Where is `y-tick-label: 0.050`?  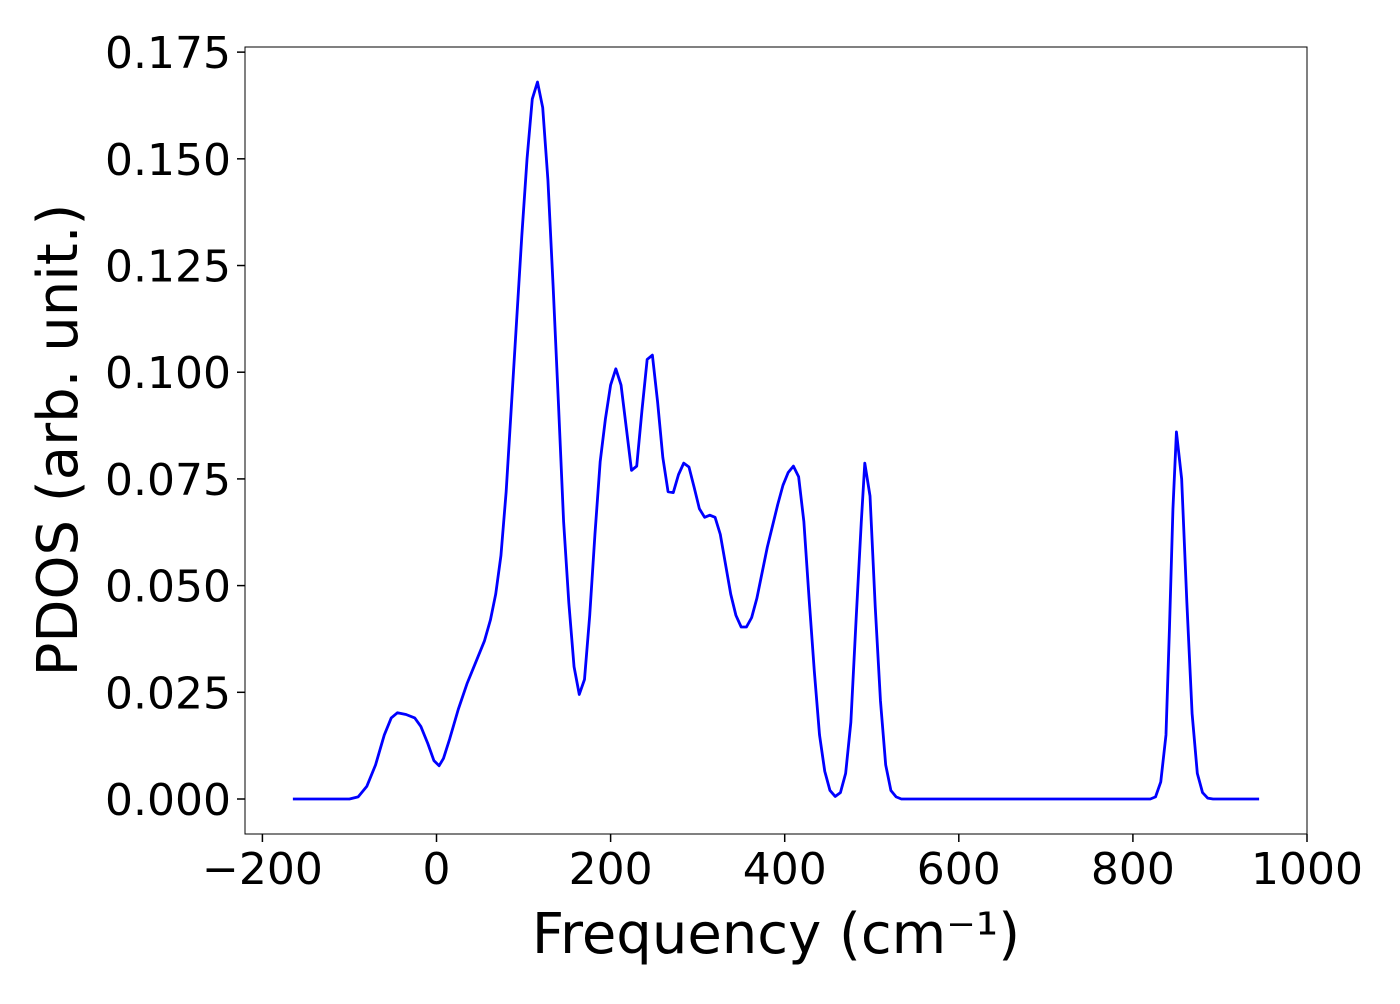 y-tick-label: 0.050 is located at coordinates (168, 587).